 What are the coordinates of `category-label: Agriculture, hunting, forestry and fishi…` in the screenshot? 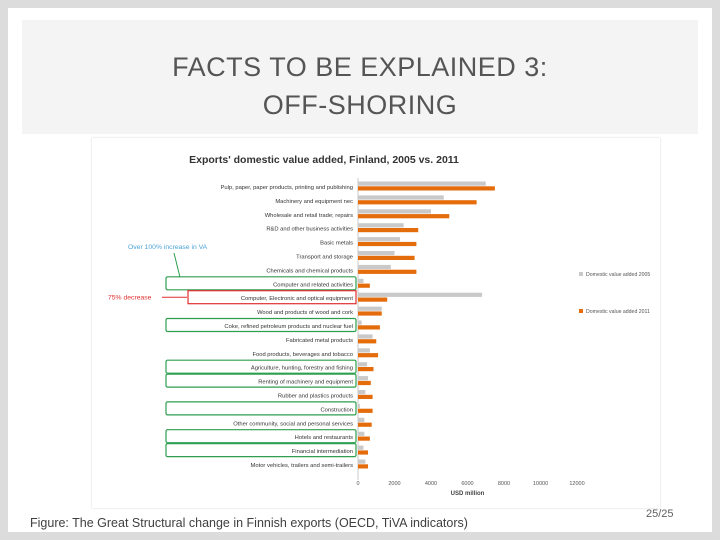 It's located at (302, 369).